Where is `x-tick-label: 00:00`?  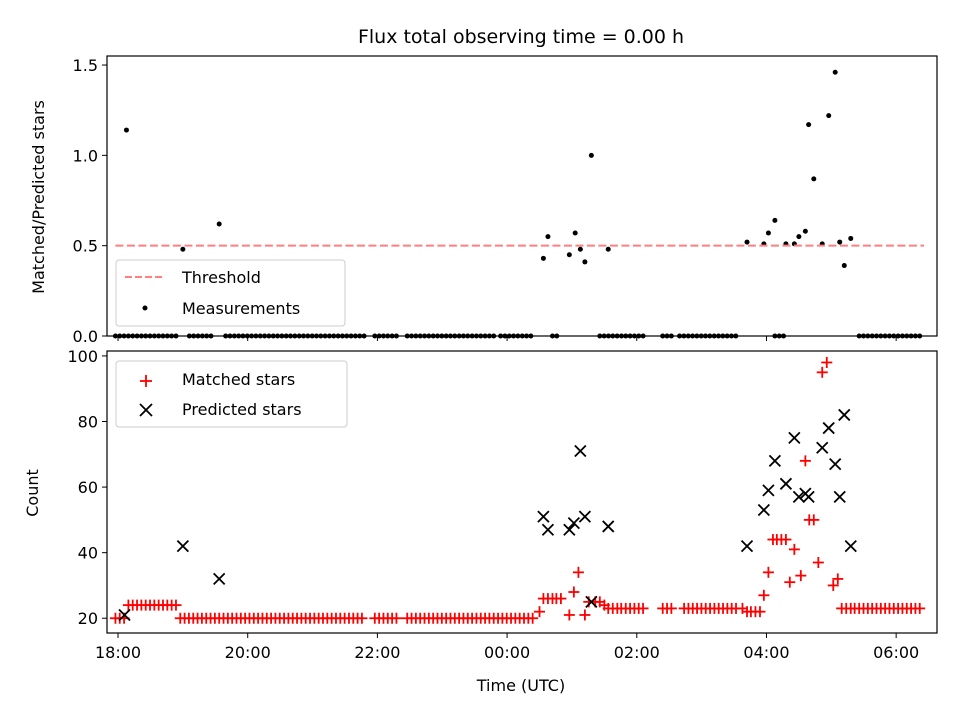
x-tick-label: 00:00 is located at coordinates (507, 652).